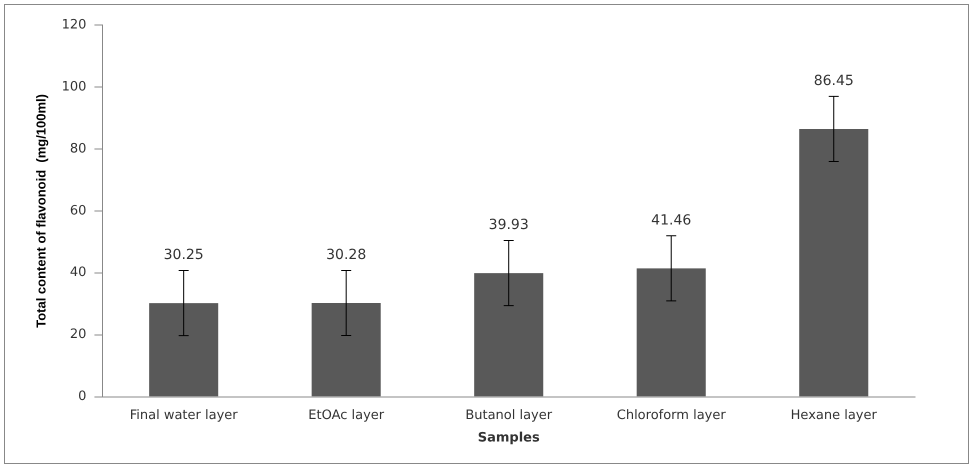 This screenshot has width=975, height=470. What do you see at coordinates (346, 255) in the screenshot?
I see `data-label: 30.28` at bounding box center [346, 255].